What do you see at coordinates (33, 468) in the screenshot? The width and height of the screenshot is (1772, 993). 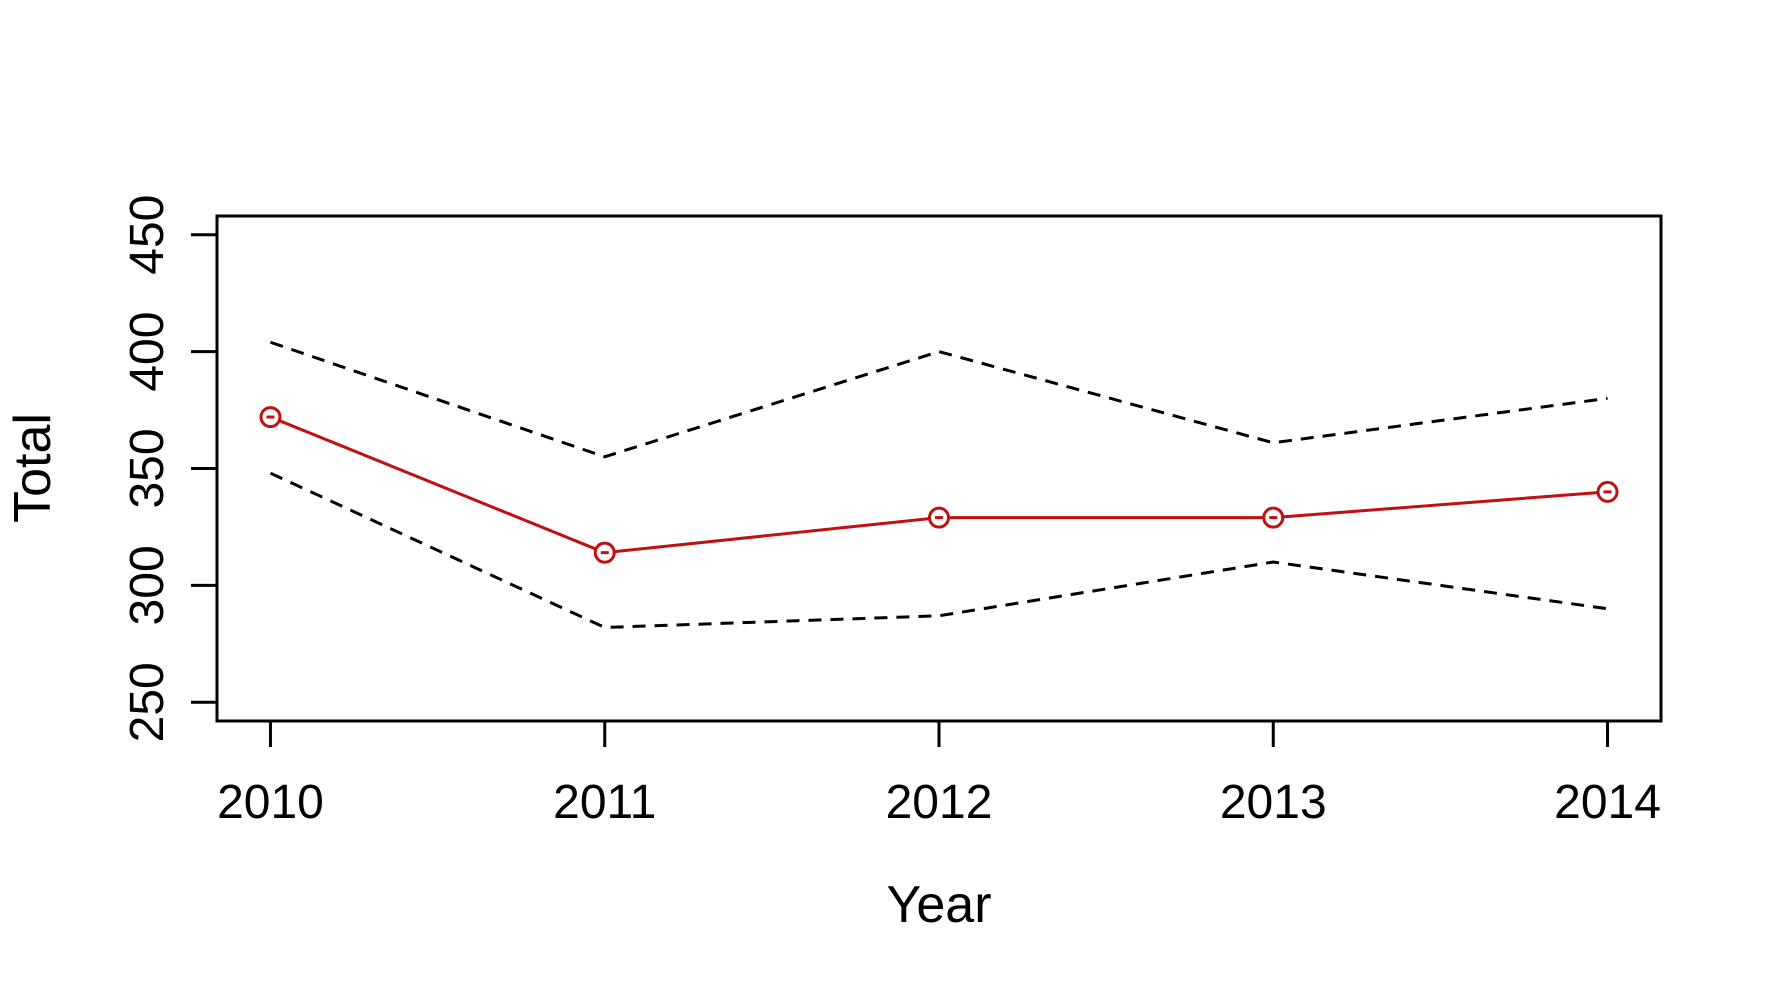 I see `y-axis-title: Total` at bounding box center [33, 468].